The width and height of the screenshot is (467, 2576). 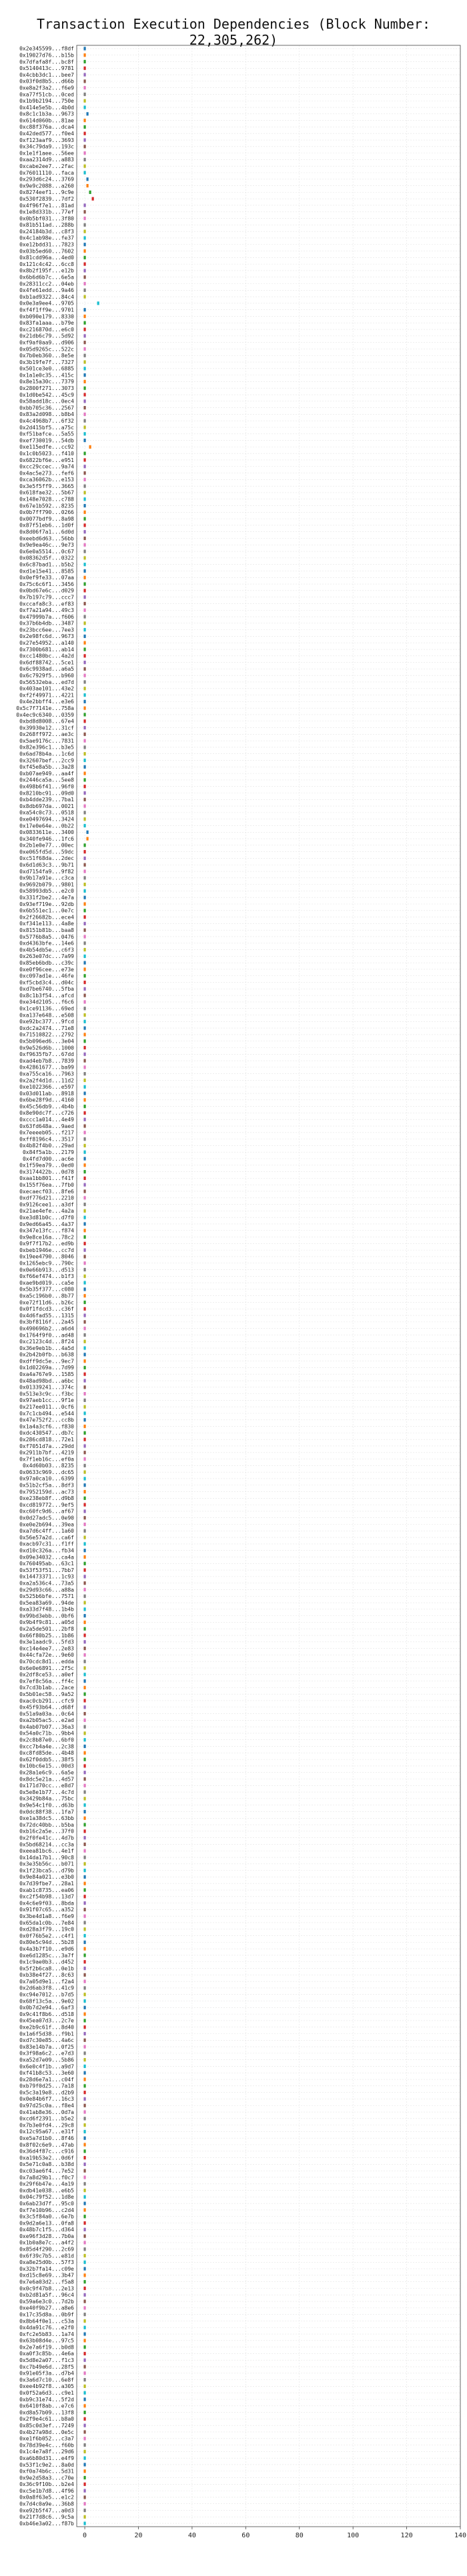 What do you see at coordinates (46, 1374) in the screenshot?
I see `y-tick-label: 0xa4a767e9...1585` at bounding box center [46, 1374].